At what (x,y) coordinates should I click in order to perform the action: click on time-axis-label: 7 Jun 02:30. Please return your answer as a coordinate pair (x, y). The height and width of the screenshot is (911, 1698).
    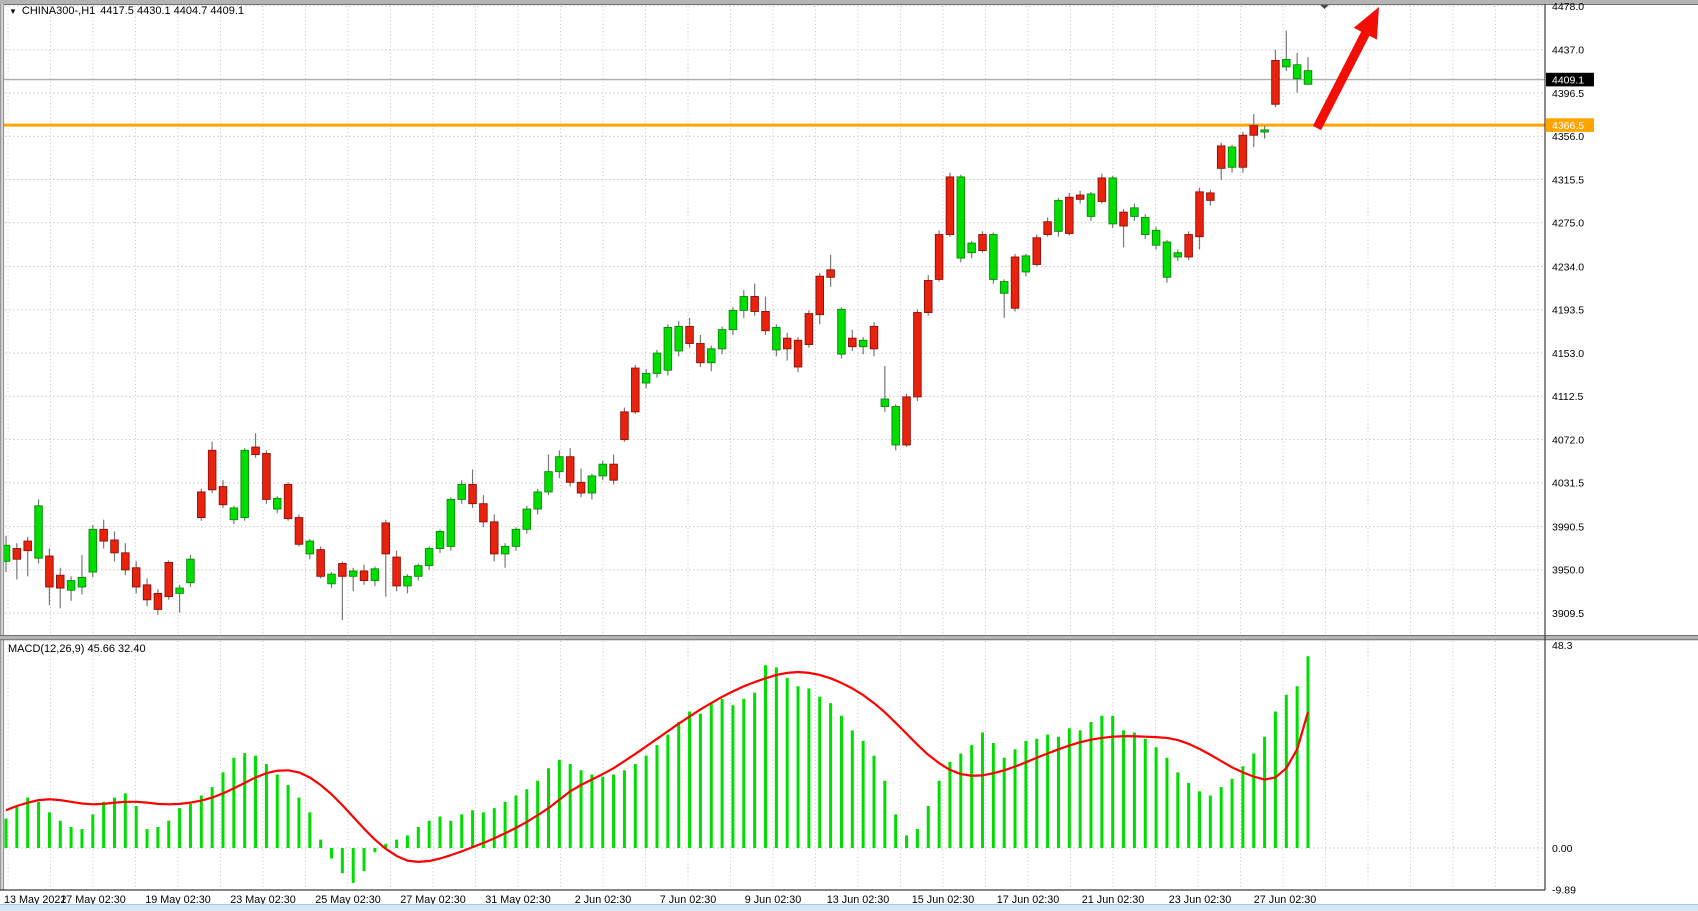
    Looking at the image, I should click on (688, 900).